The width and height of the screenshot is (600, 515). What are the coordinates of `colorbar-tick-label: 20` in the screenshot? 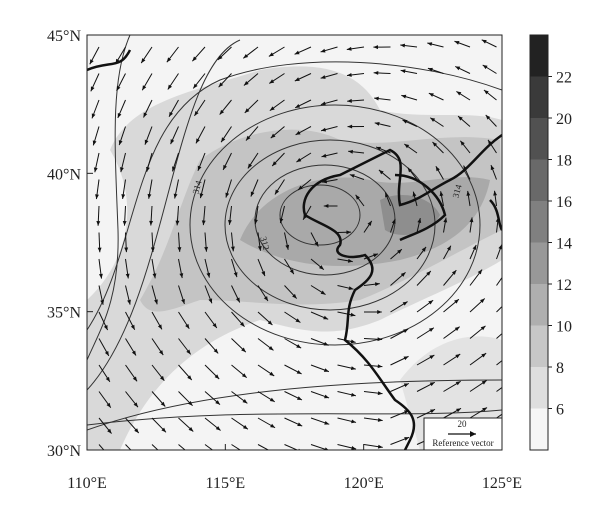 It's located at (564, 119).